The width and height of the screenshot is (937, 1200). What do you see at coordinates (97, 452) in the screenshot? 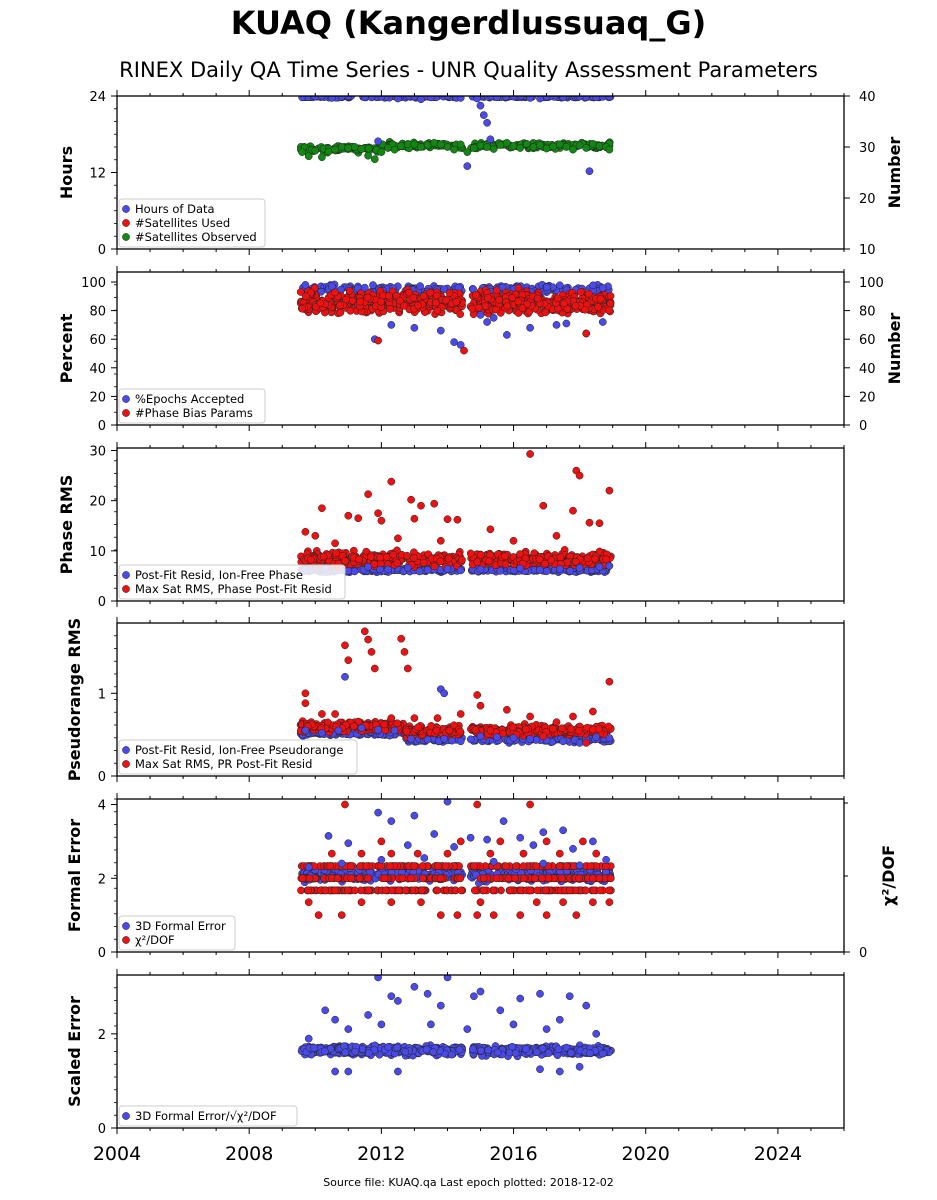
I see `y-tick-label: 30` at bounding box center [97, 452].